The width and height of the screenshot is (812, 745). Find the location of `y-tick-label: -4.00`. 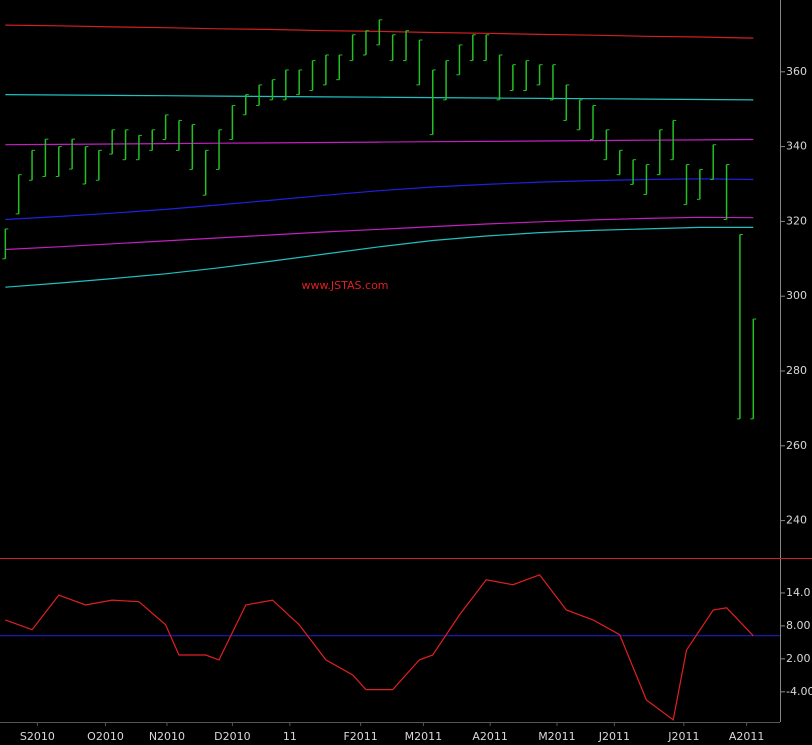

y-tick-label: -4.00 is located at coordinates (799, 691).